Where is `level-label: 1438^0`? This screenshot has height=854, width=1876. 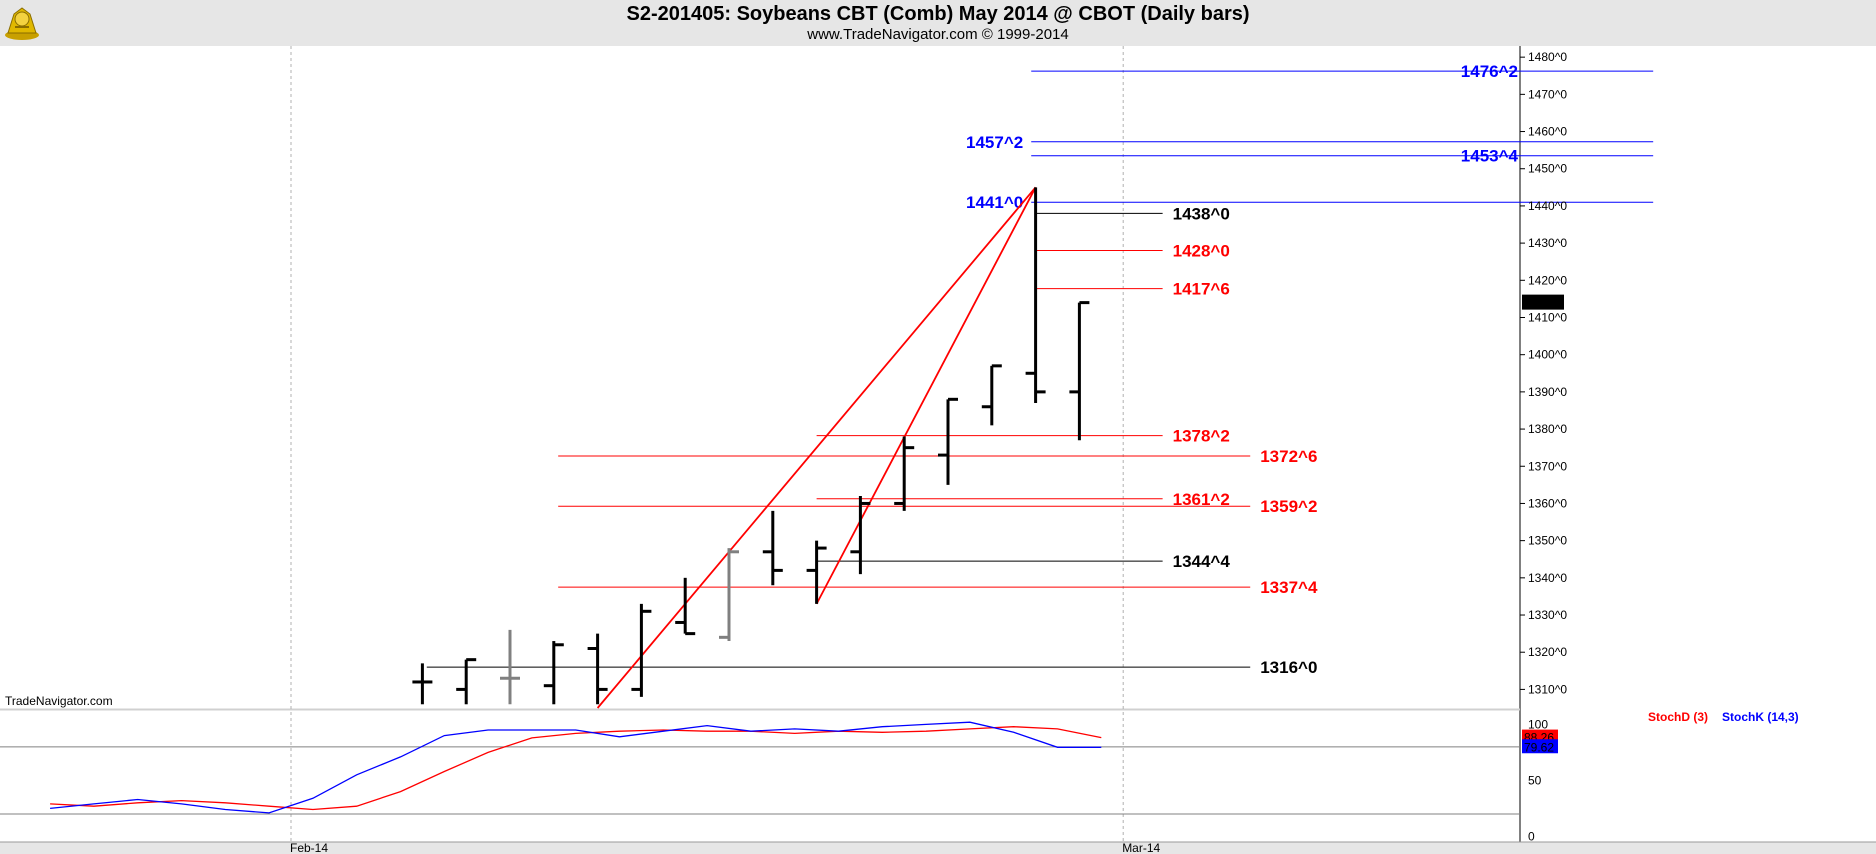
level-label: 1438^0 is located at coordinates (1201, 213).